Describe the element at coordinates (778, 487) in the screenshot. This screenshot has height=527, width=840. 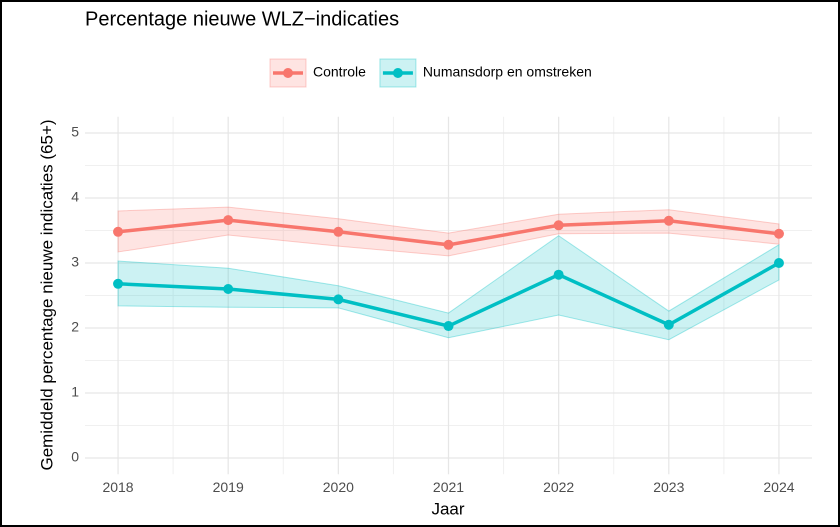
I see `x-tick-label: 2024` at that location.